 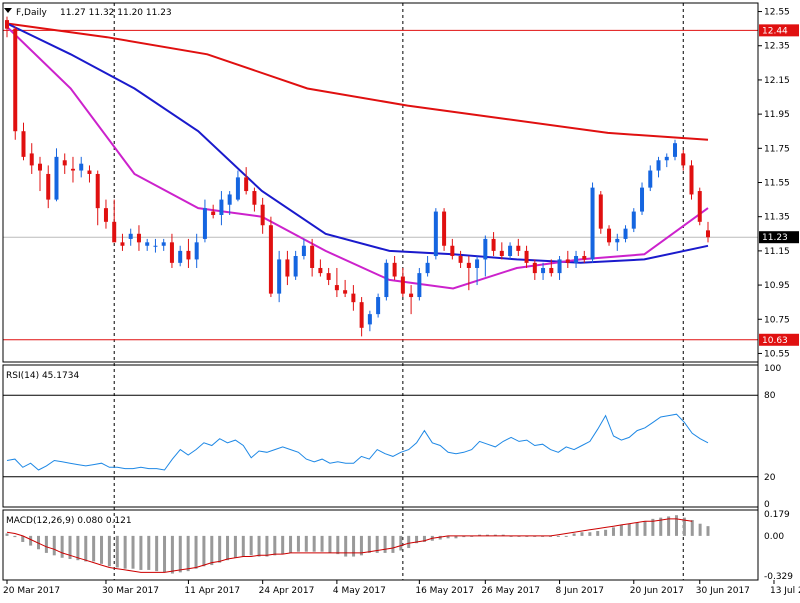 What do you see at coordinates (357, 544) in the screenshot?
I see `macd-pane` at bounding box center [357, 544].